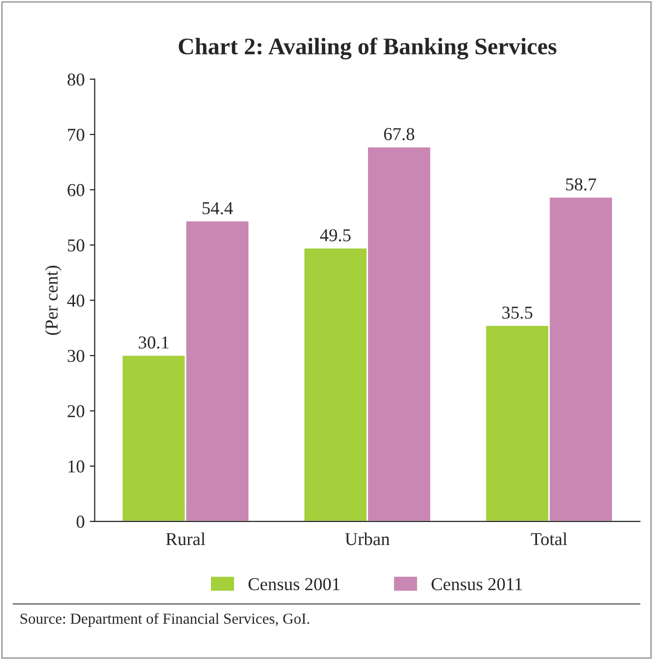 Image resolution: width=653 pixels, height=660 pixels. Describe the element at coordinates (477, 584) in the screenshot. I see `legend-label: Census 2011` at that location.